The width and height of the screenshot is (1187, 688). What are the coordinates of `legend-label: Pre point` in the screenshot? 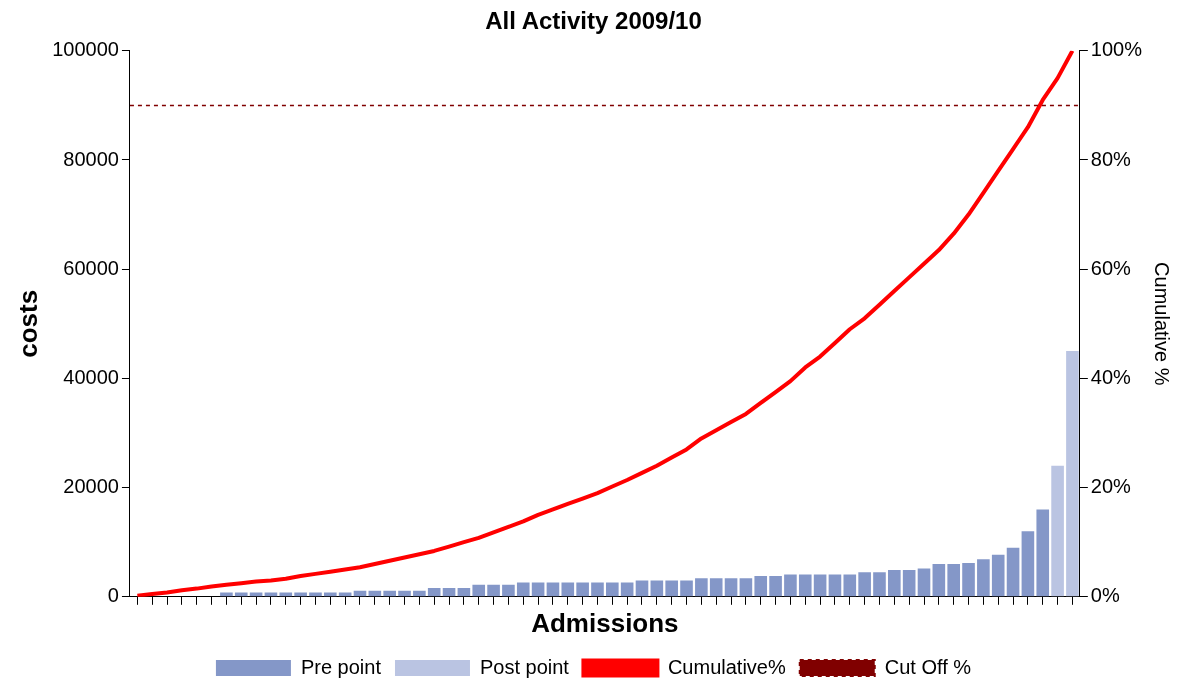 It's located at (341, 666).